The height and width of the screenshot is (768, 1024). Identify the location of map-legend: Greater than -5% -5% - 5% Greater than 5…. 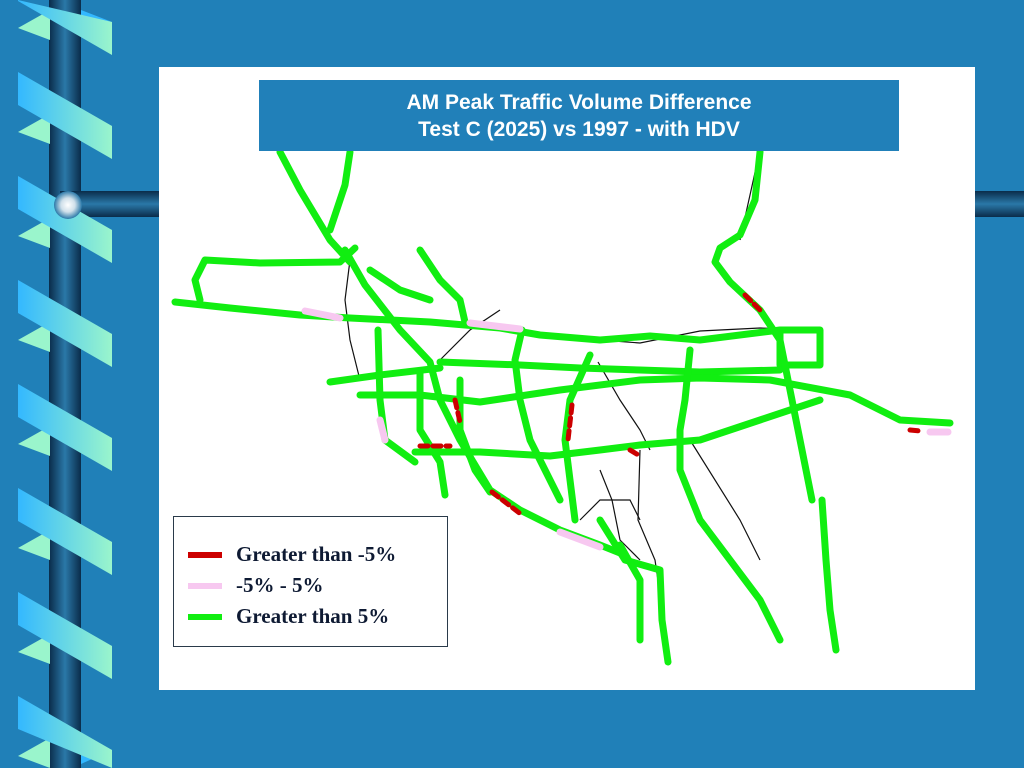
(310, 581).